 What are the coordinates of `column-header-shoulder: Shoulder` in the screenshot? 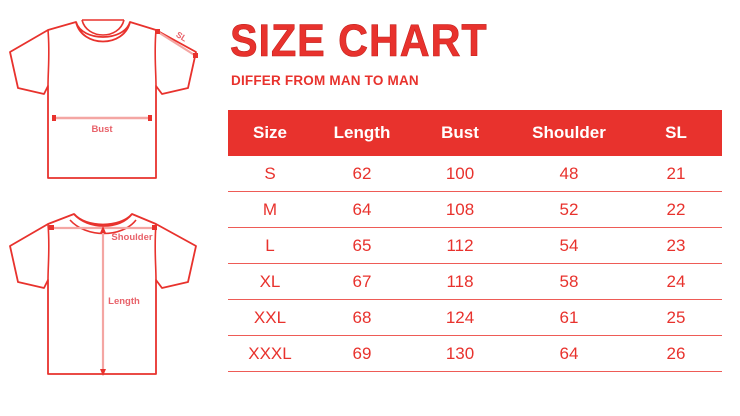 It's located at (569, 132).